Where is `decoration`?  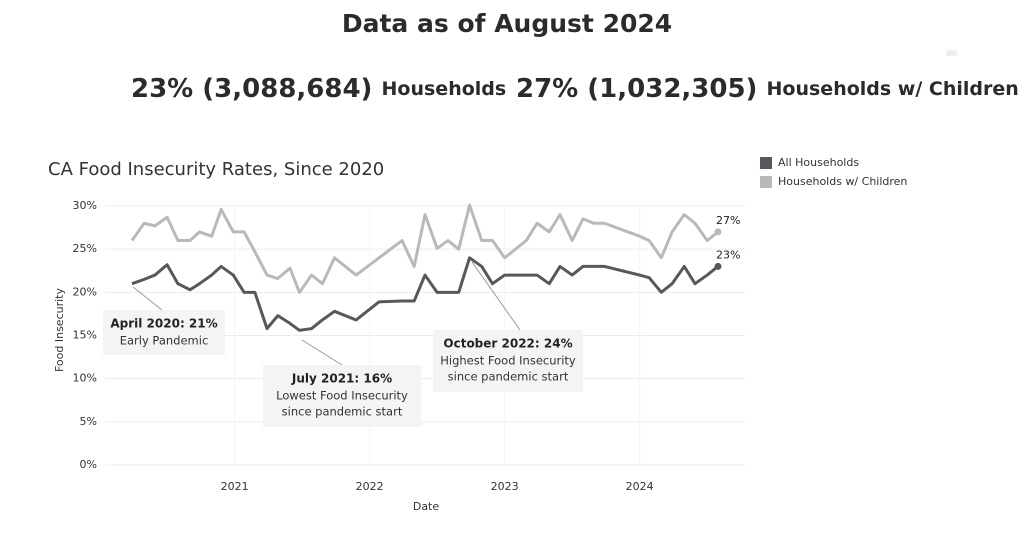
decoration is located at coordinates (951, 53).